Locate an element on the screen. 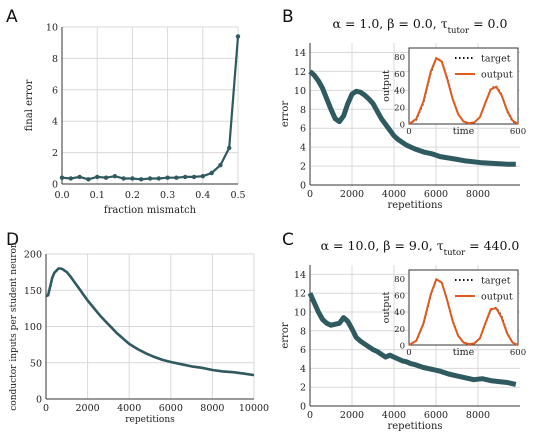 The height and width of the screenshot is (434, 538). b-inset: 0 600 0 20 40 60 80 time output target output is located at coordinates (453, 92).